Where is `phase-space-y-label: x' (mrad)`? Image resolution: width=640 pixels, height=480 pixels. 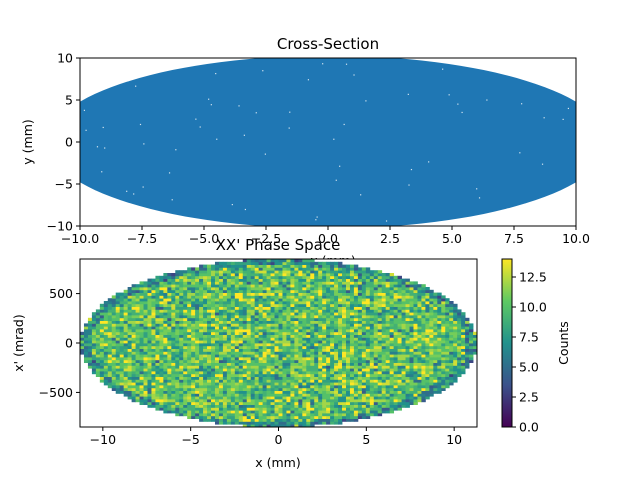
phase-space-y-label: x' (mrad) is located at coordinates (18, 342).